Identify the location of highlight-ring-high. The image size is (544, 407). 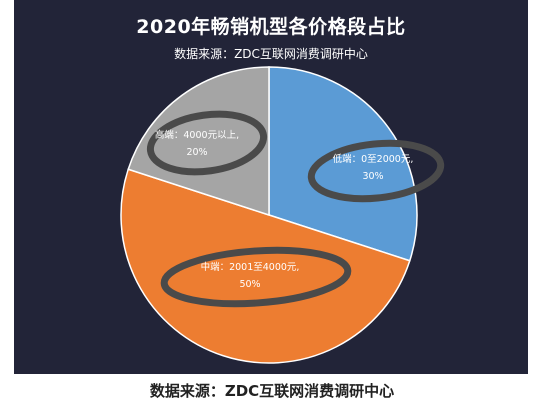
(207, 143).